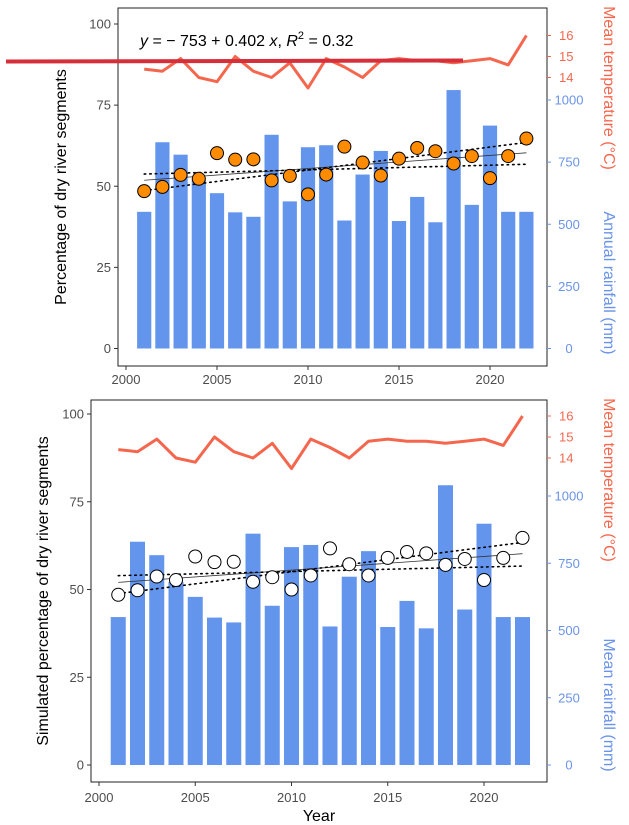  I want to click on overlay-annotation, so click(234, 61).